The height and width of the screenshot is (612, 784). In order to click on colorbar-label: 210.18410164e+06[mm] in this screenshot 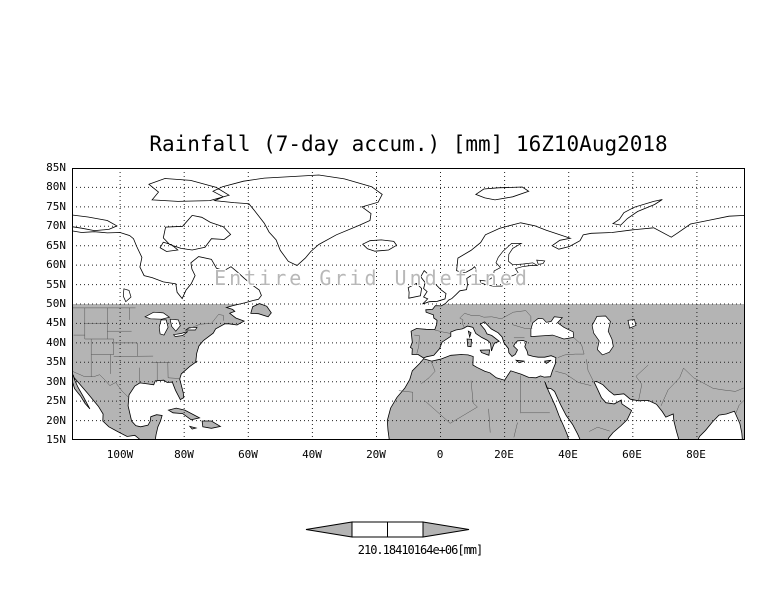, I will do `click(420, 550)`.